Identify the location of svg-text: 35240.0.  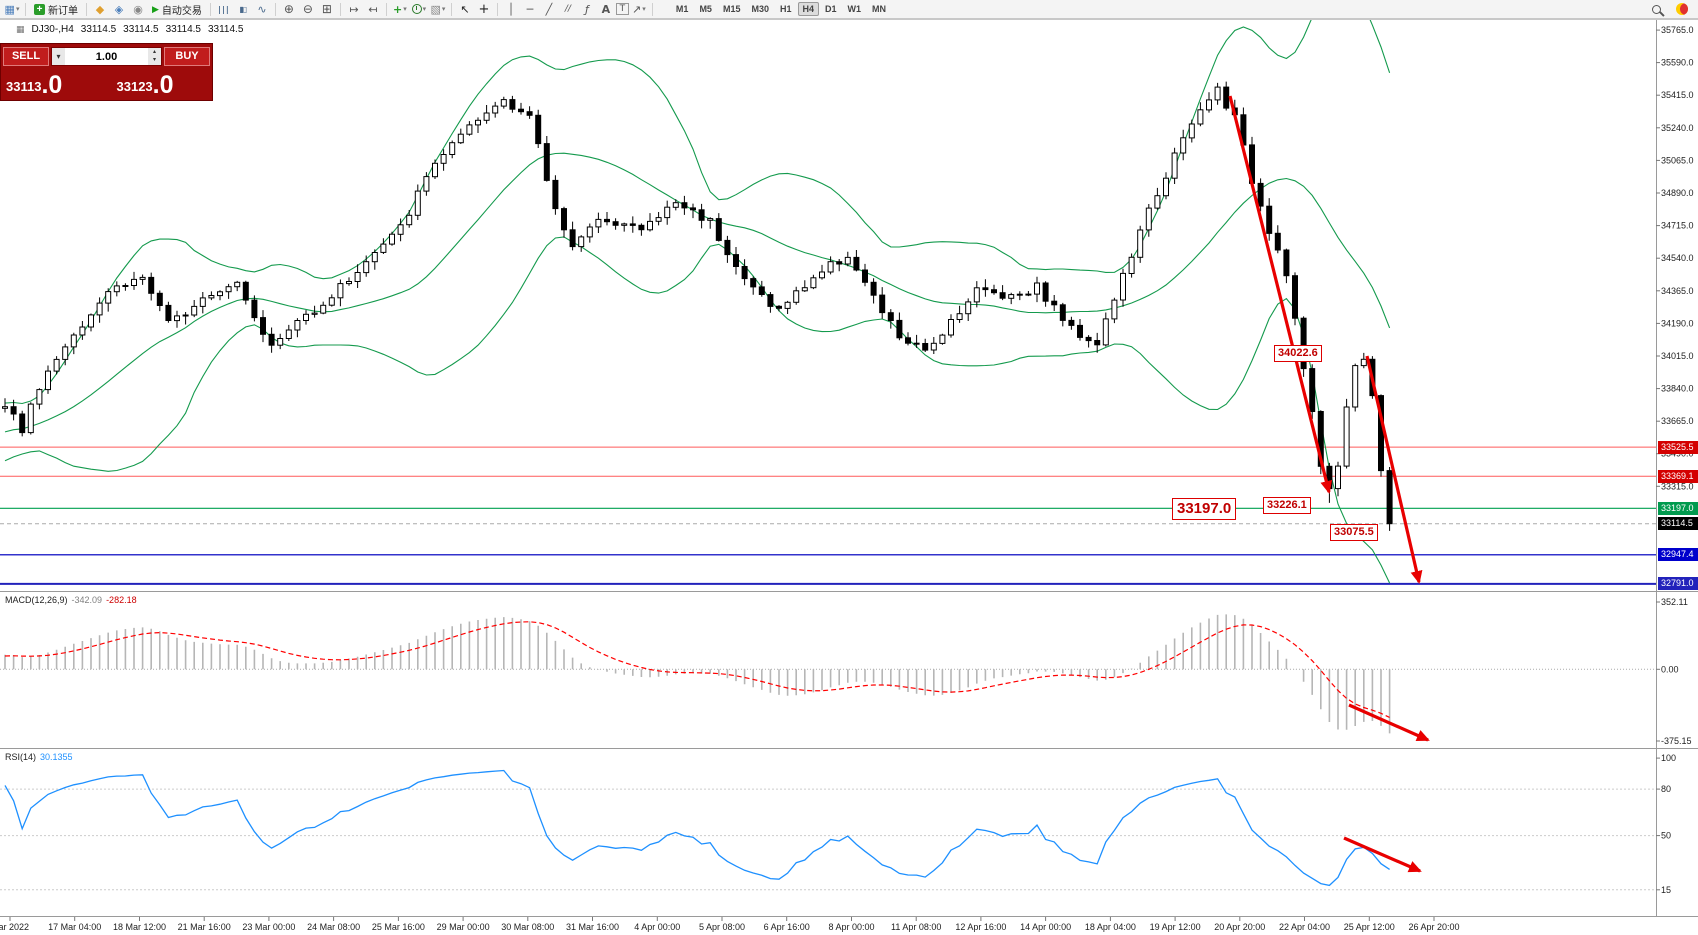
(1677, 128).